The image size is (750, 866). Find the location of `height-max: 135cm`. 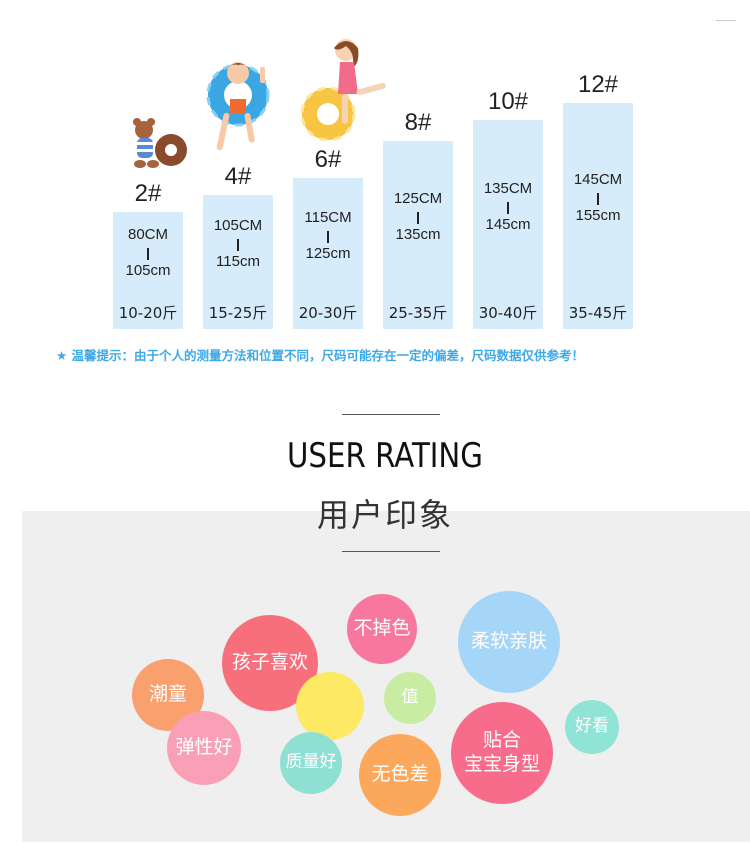

height-max: 135cm is located at coordinates (418, 234).